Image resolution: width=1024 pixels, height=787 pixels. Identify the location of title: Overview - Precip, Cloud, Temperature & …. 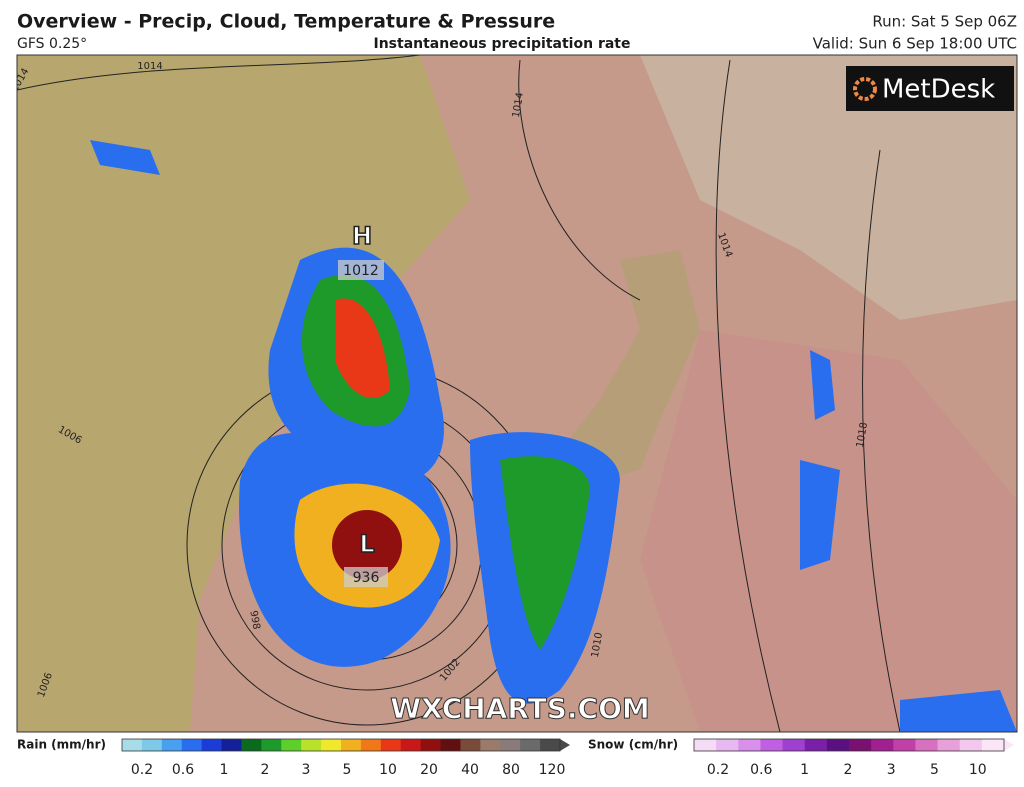
(286, 22).